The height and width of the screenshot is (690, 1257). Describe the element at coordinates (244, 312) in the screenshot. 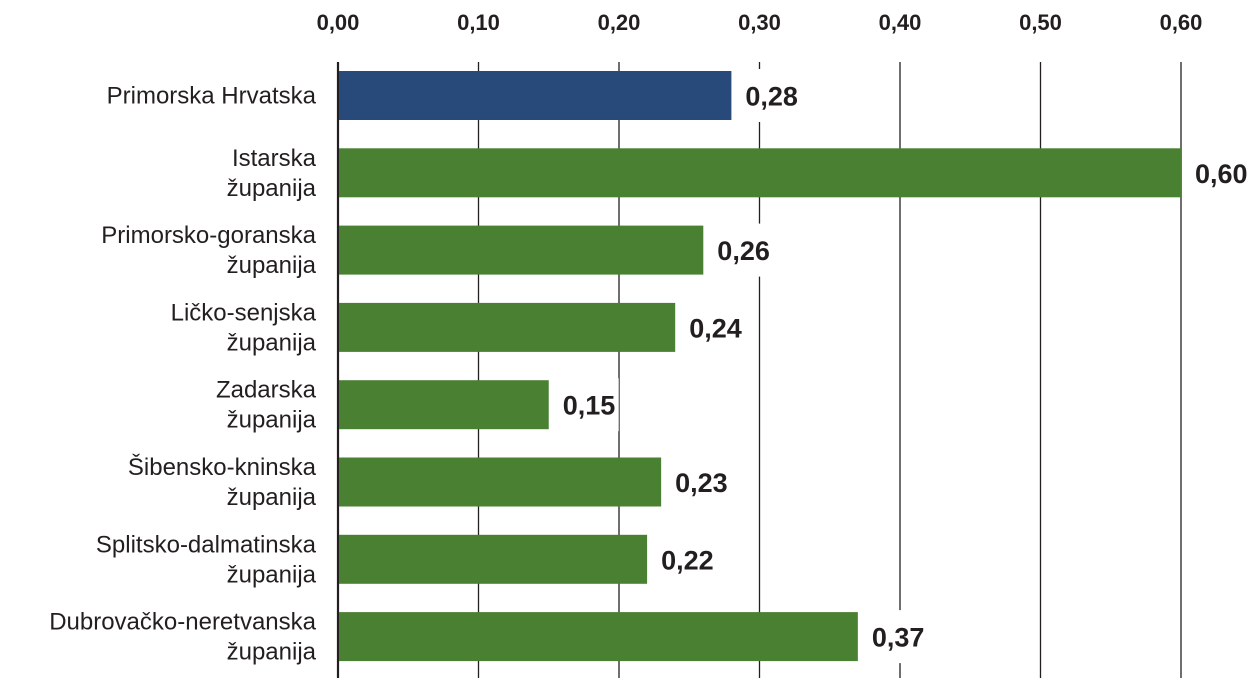

I see `category-label-3-line-0: Ličko-senjska` at that location.